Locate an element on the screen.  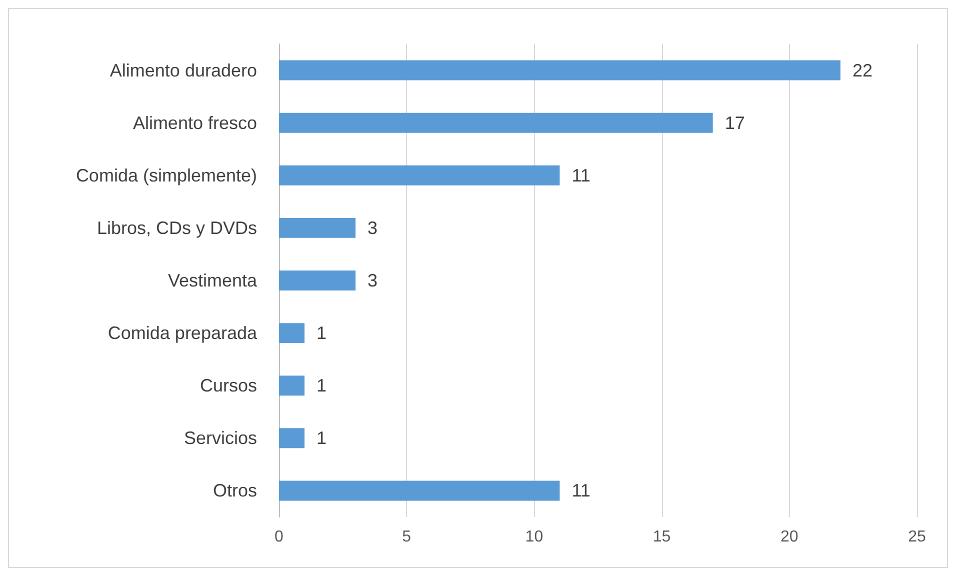
y-tick-label: Libros, CDs y DVDs is located at coordinates (176, 228).